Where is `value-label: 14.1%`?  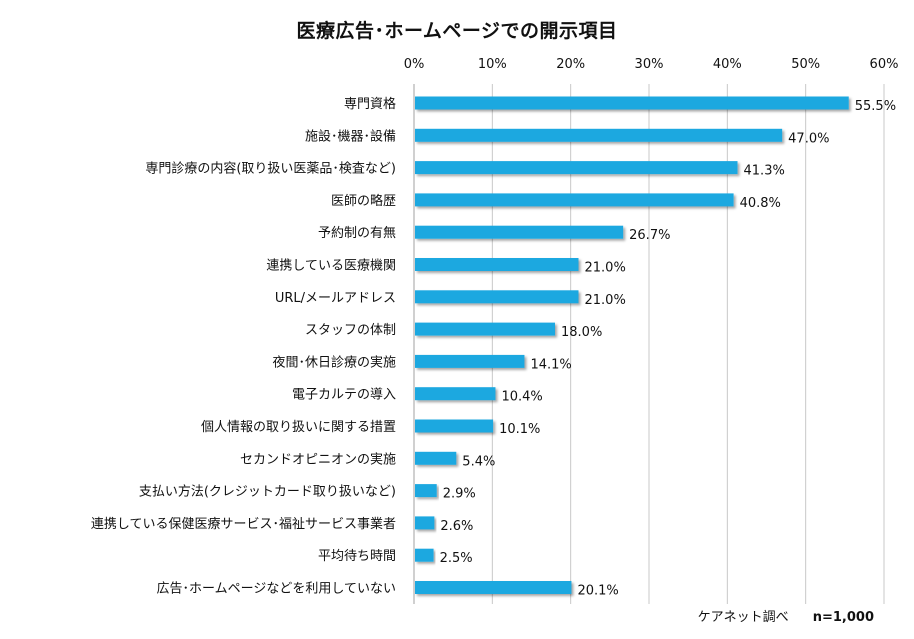 value-label: 14.1% is located at coordinates (550, 364).